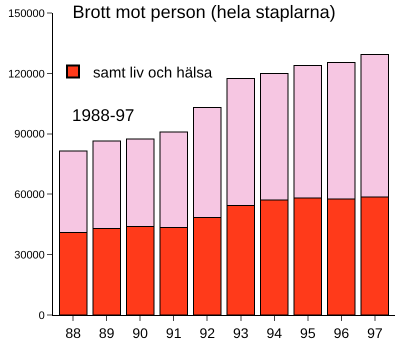 Image resolution: width=403 pixels, height=349 pixels. Describe the element at coordinates (140, 332) in the screenshot. I see `x-tick-label: 90` at that location.